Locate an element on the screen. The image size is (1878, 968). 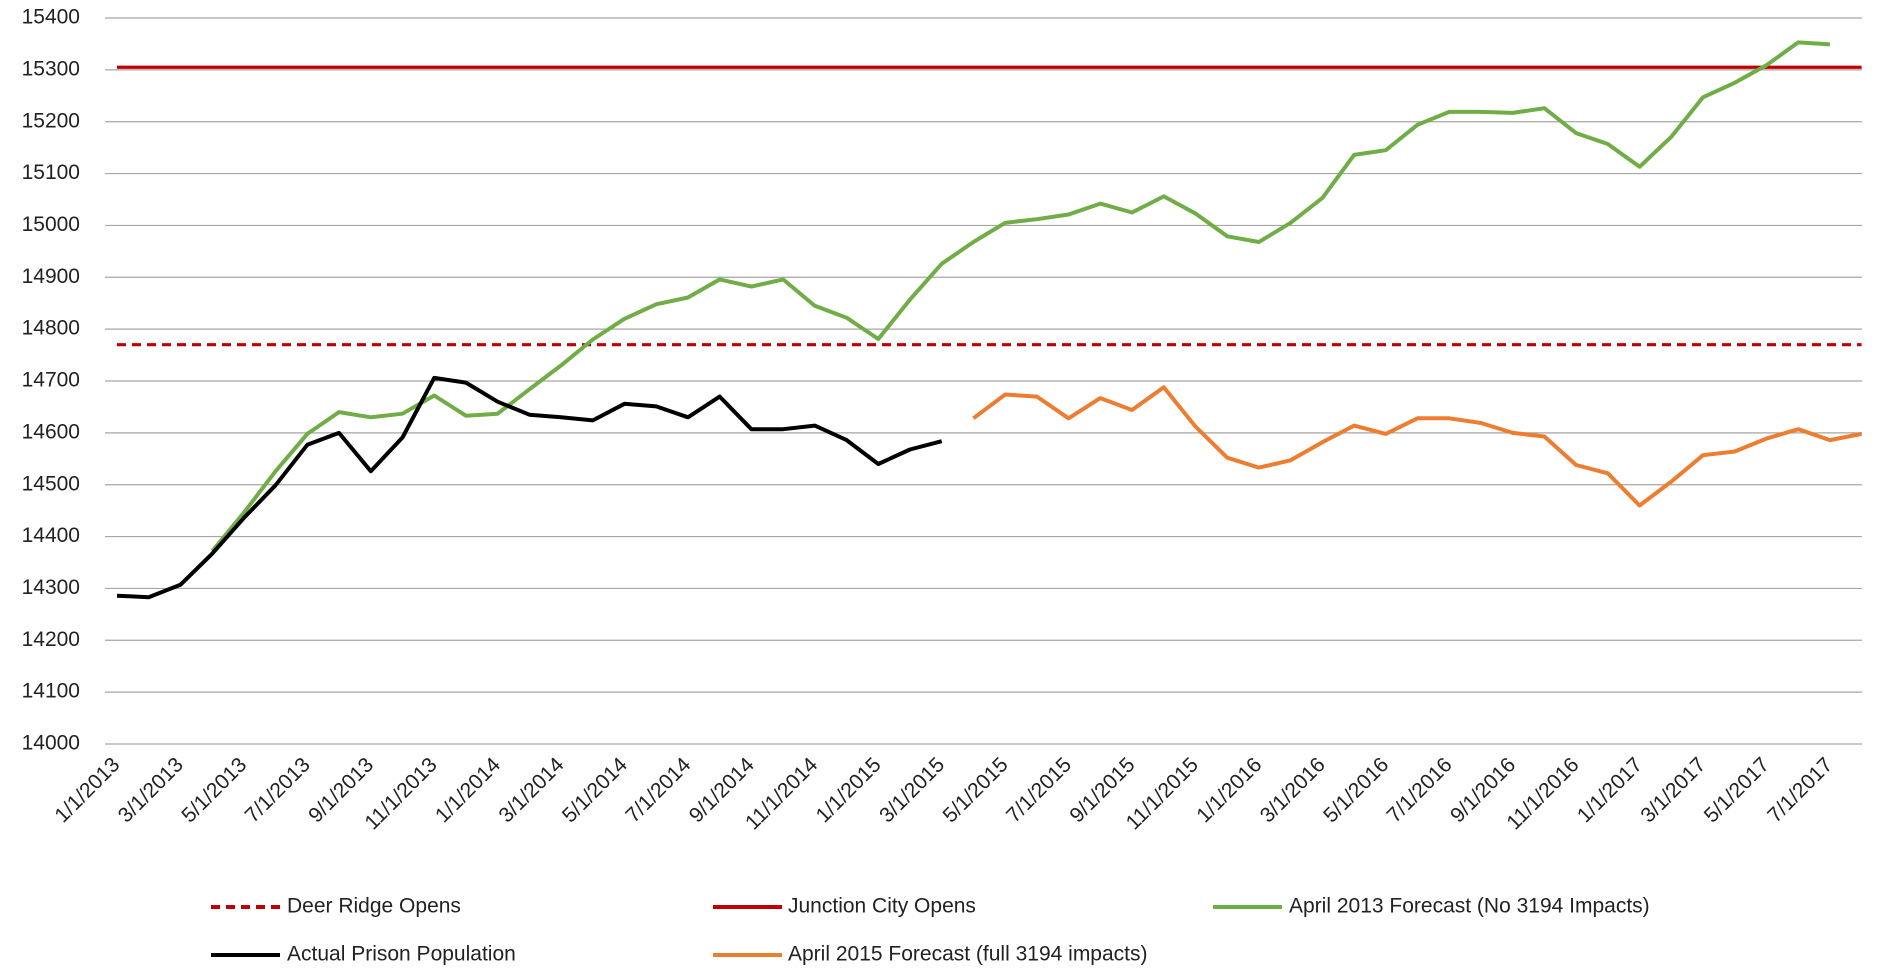
y-tick-label: 14100 is located at coordinates (51, 691).